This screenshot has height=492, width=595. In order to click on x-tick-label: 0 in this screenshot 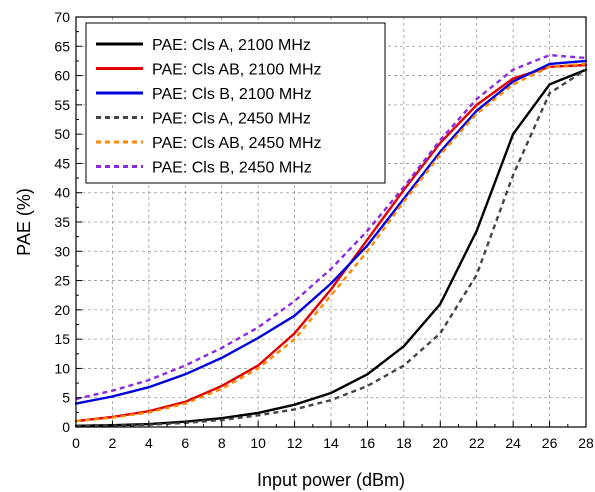, I will do `click(76, 443)`.